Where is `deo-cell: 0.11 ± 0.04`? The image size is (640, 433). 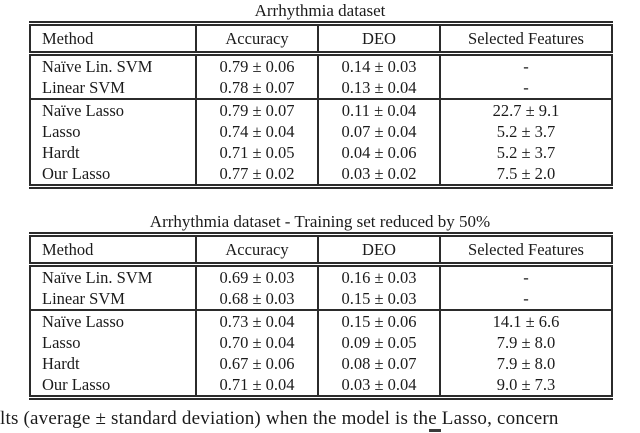 deo-cell: 0.11 ± 0.04 is located at coordinates (379, 110).